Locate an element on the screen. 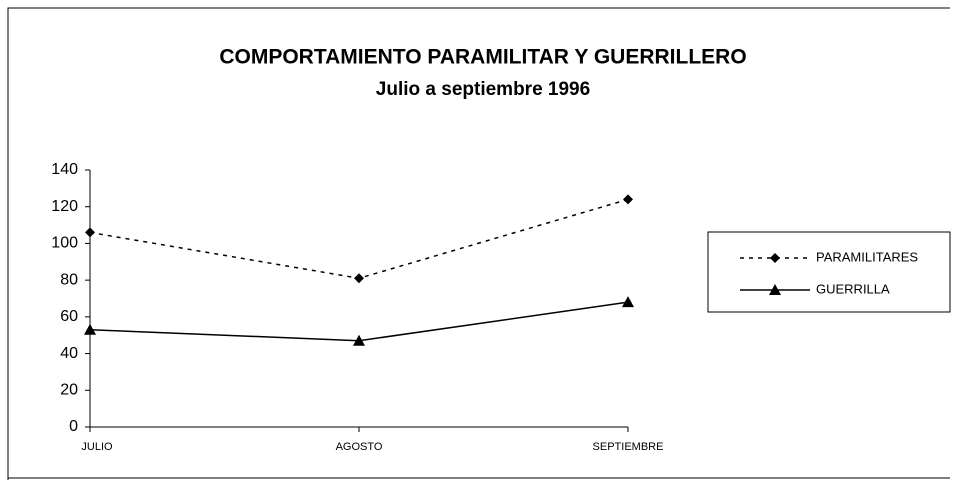  y-tick-label: 100 is located at coordinates (64, 243).